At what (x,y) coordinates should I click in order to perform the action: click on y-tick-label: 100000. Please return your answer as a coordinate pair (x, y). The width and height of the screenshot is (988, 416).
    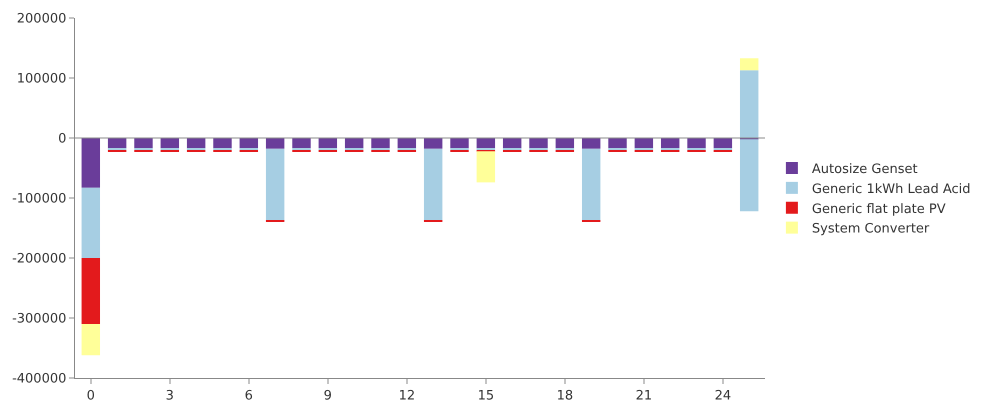
    Looking at the image, I should click on (41, 79).